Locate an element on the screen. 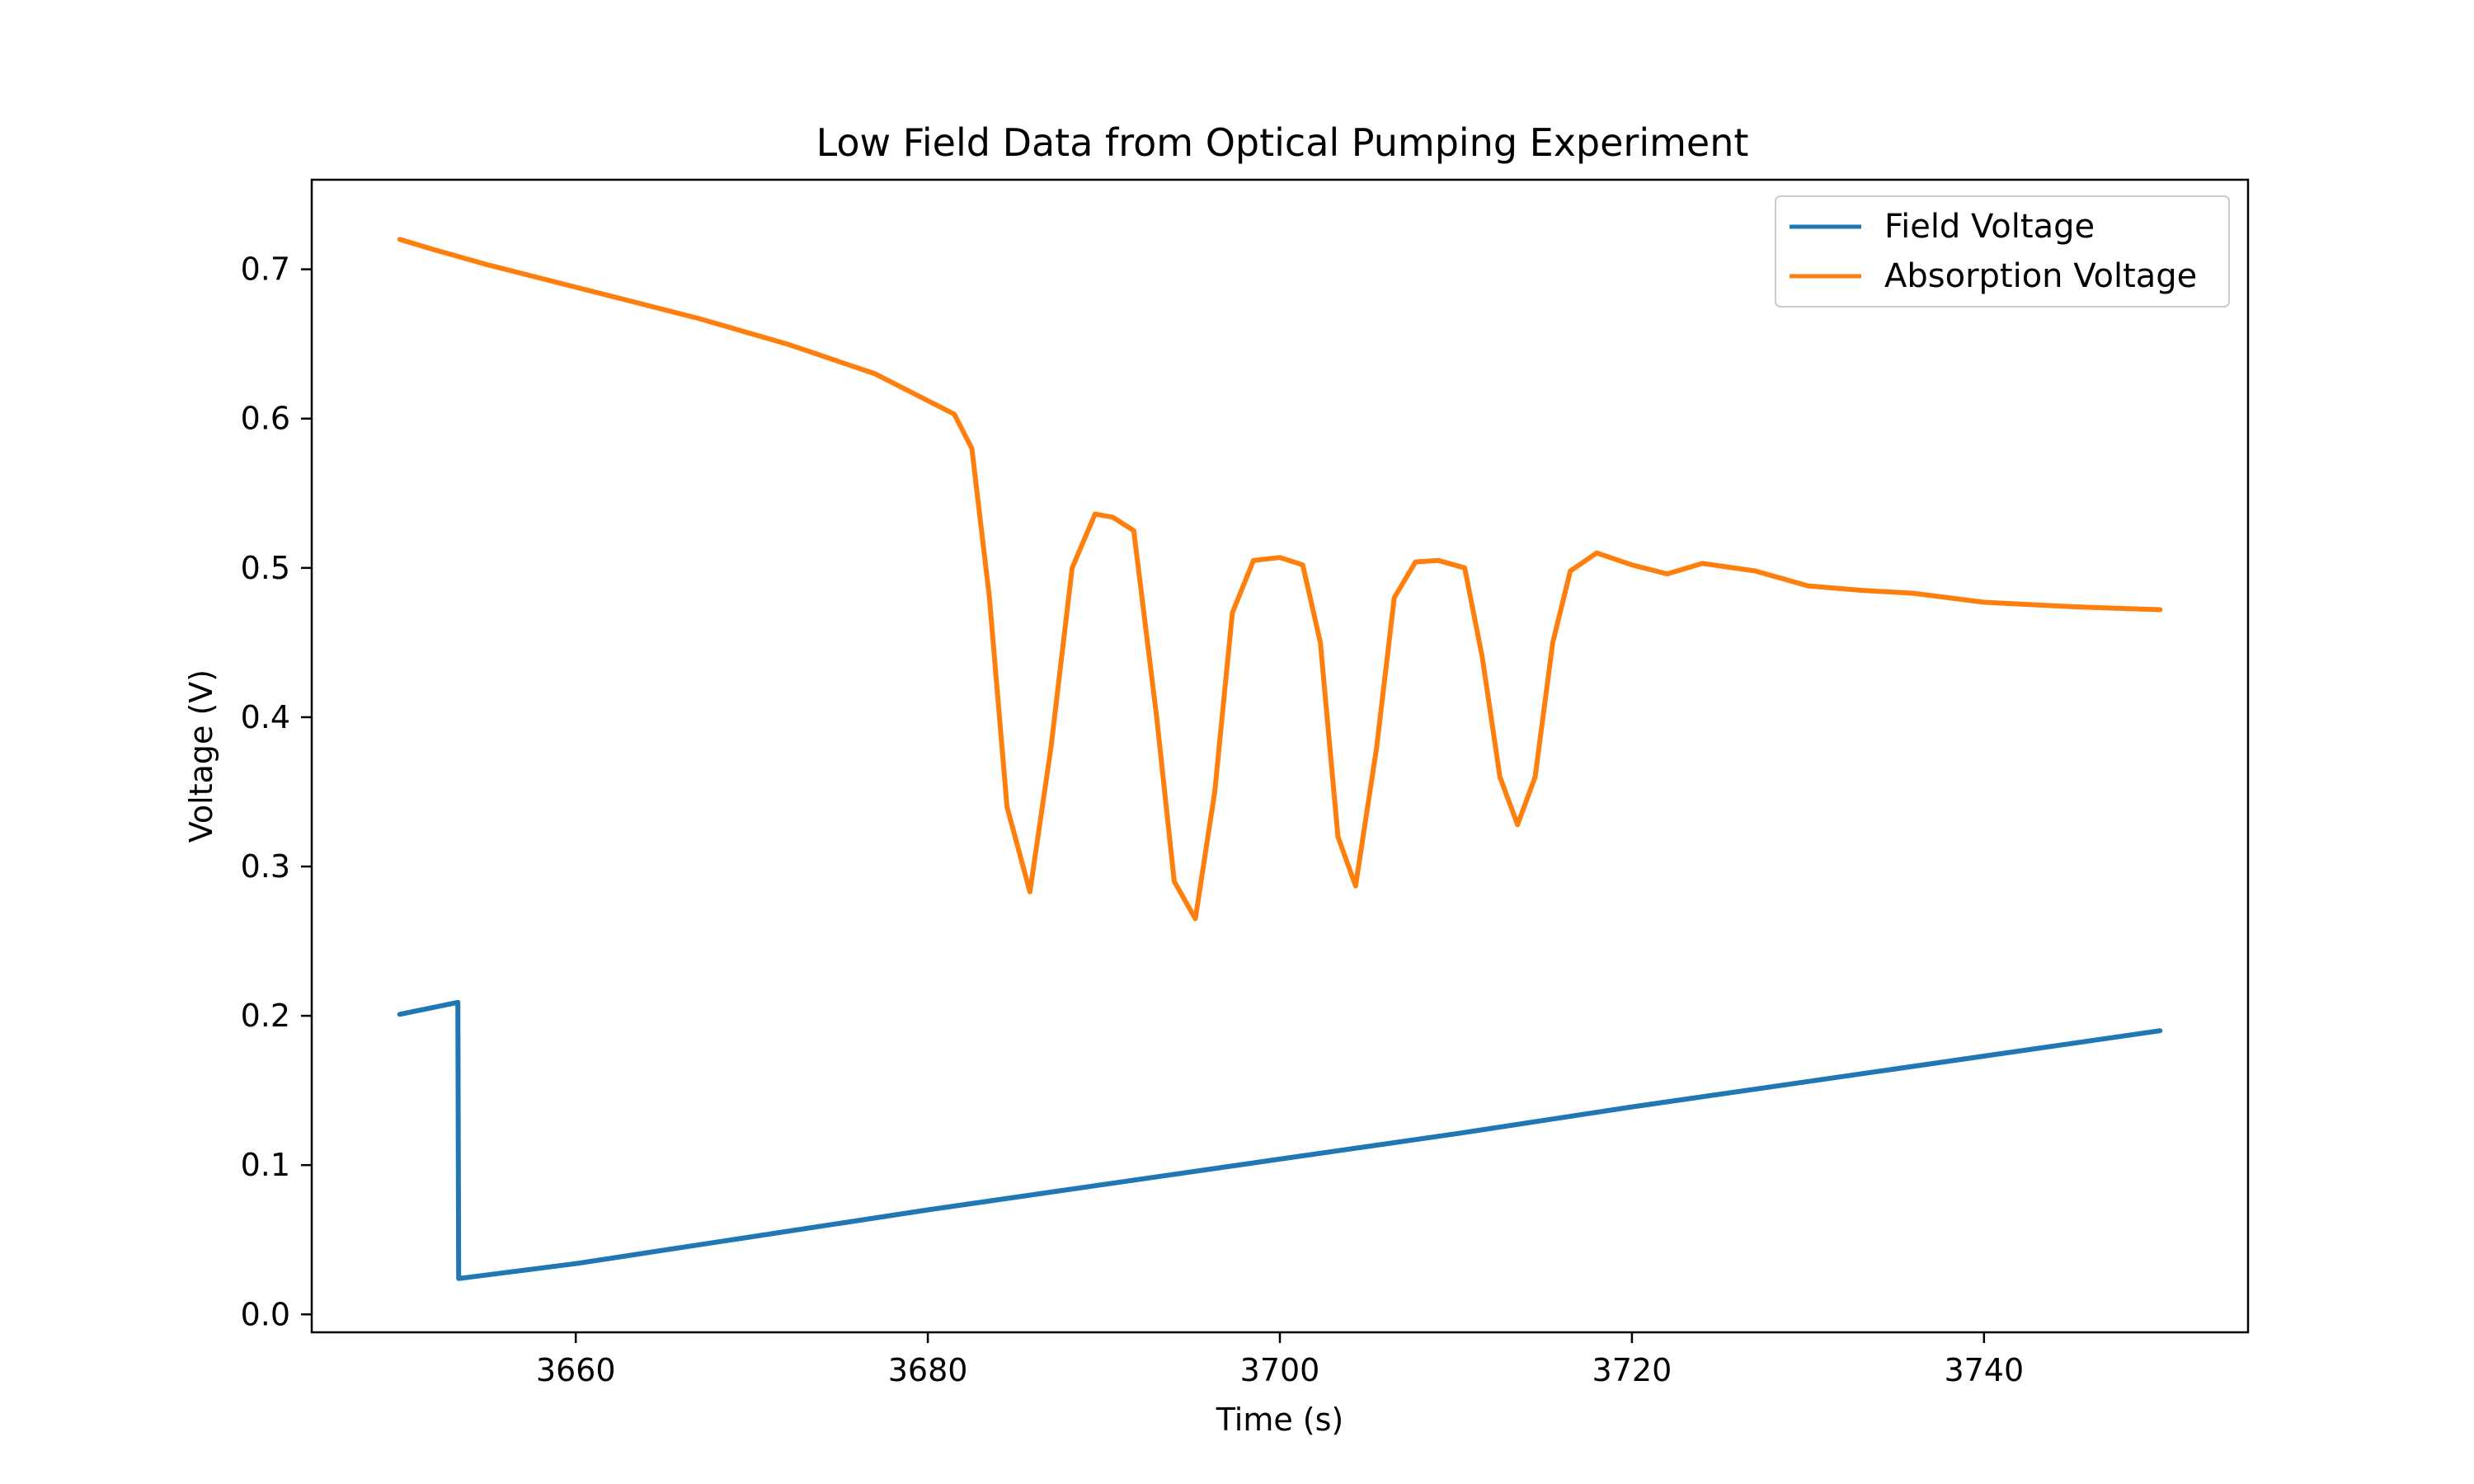 This screenshot has width=2474, height=1484. y-tick-label: 0.4 is located at coordinates (265, 717).